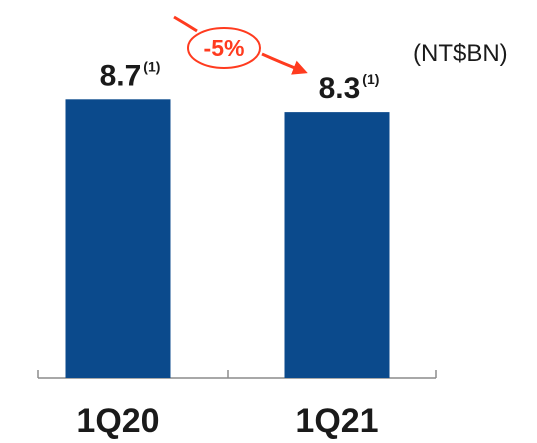  What do you see at coordinates (185, 24) in the screenshot?
I see `change-arrow-in` at bounding box center [185, 24].